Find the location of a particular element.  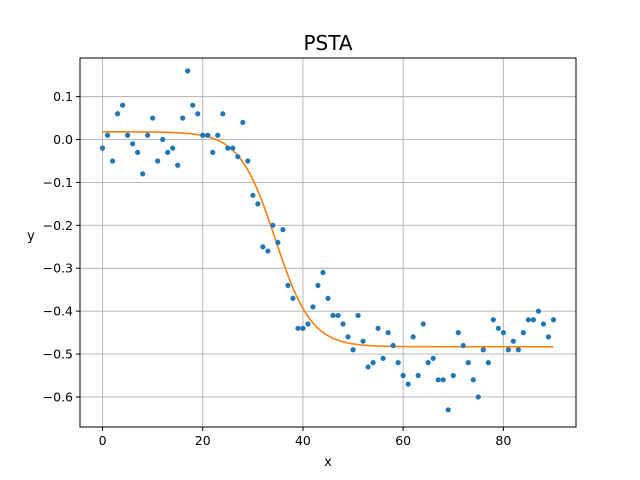

y-tick-label: −0.4 is located at coordinates (58, 311).